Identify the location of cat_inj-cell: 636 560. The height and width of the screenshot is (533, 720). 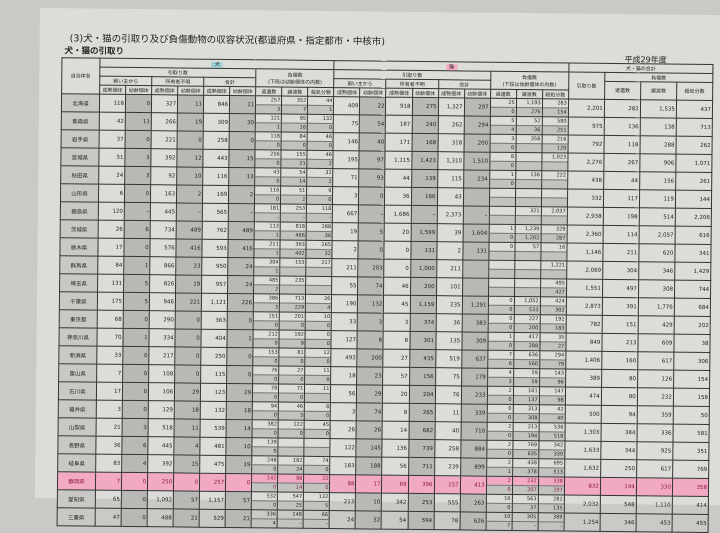
(526, 359).